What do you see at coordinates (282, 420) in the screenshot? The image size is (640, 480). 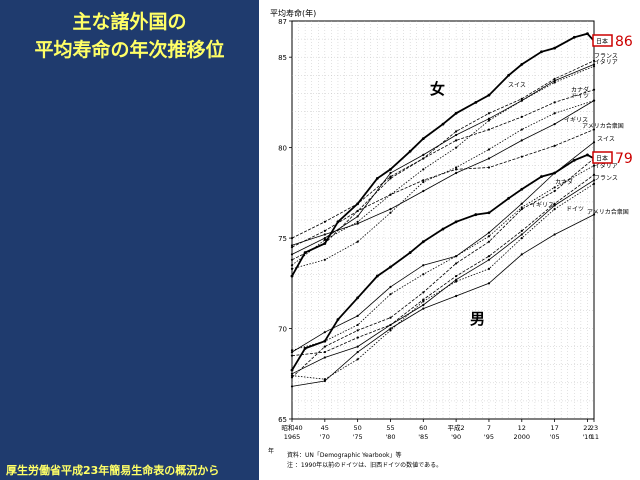 I see `y-tick-label: 65` at bounding box center [282, 420].